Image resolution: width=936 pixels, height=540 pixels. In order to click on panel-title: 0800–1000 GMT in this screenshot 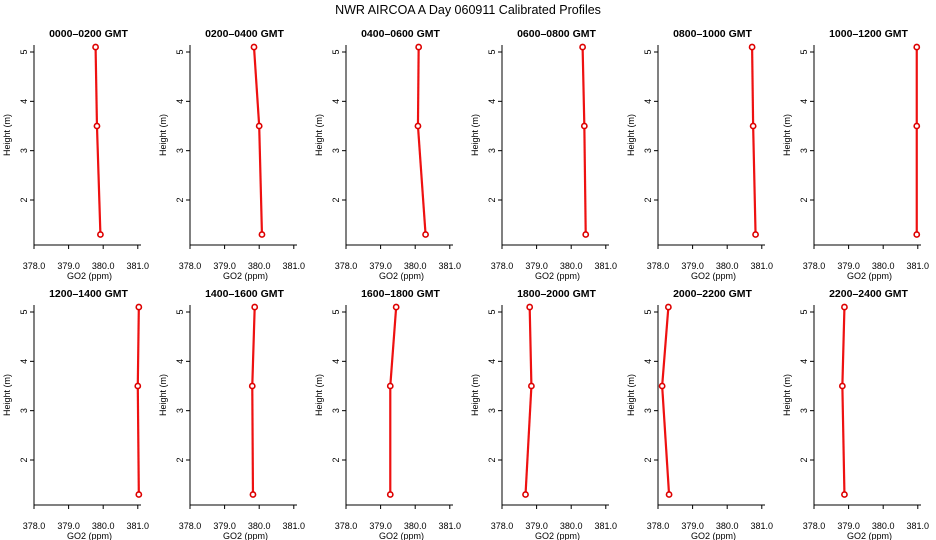, I will do `click(712, 34)`.